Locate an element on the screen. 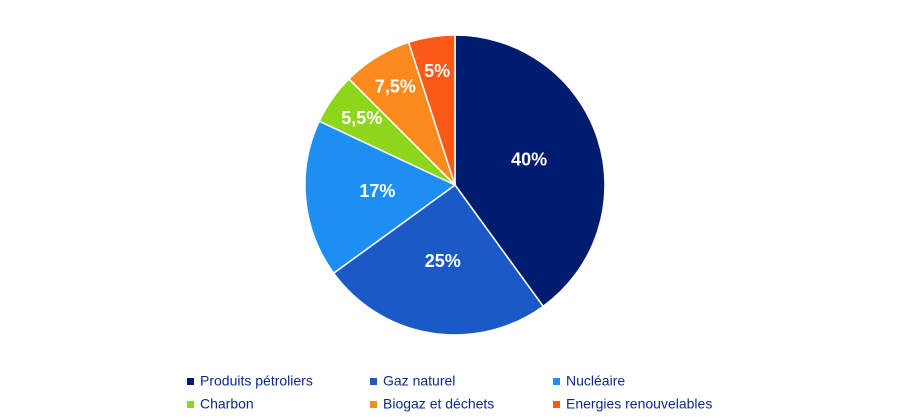 The height and width of the screenshot is (420, 910). data-label: 25% is located at coordinates (443, 261).